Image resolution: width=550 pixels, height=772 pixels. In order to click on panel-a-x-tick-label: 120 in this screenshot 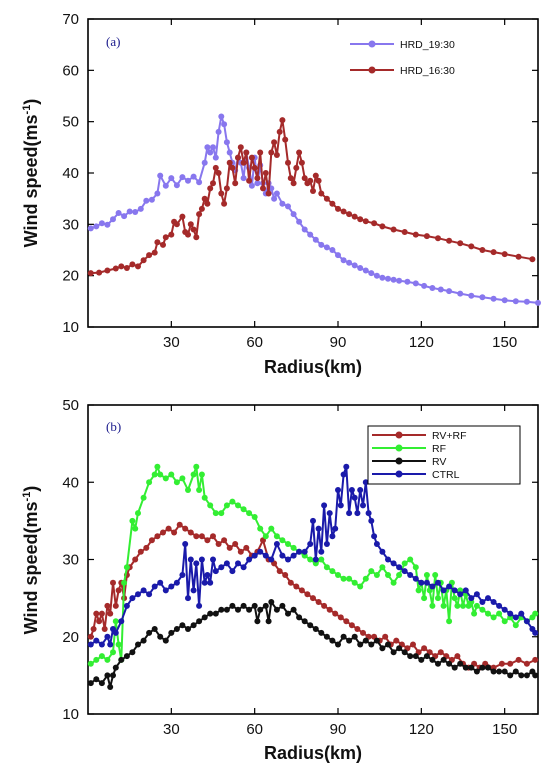, I will do `click(421, 342)`.